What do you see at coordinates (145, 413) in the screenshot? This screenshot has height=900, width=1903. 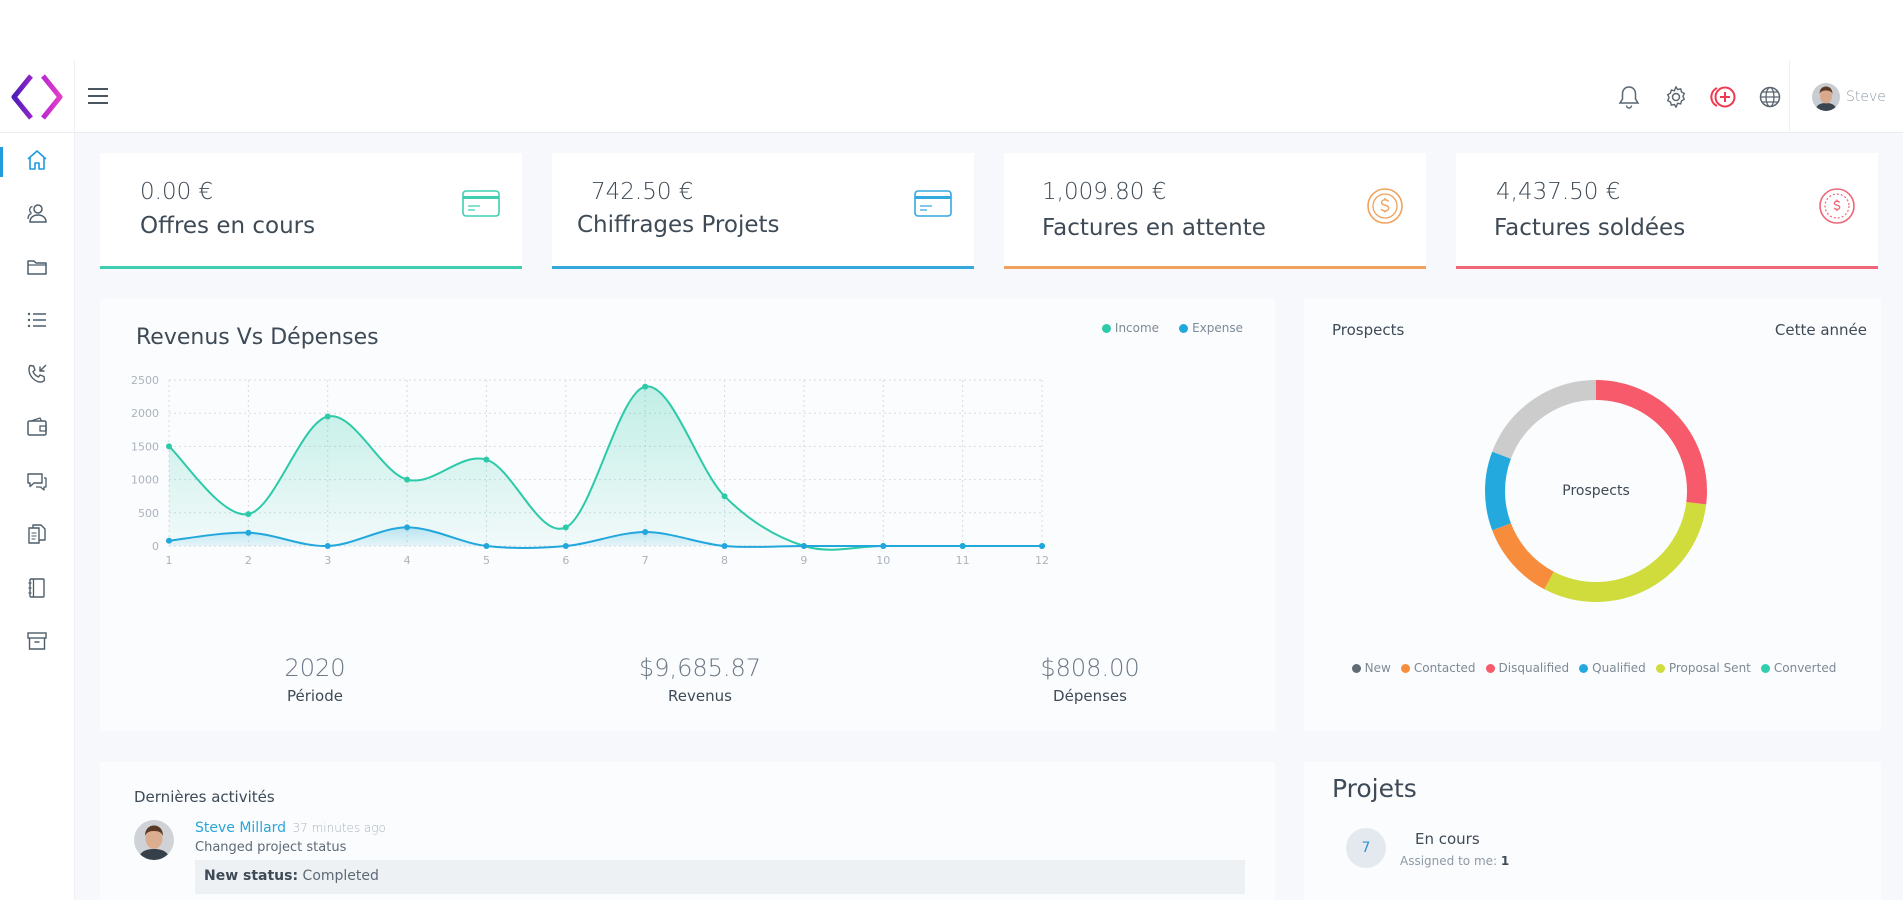 I see `y-tick-label: 2000` at bounding box center [145, 413].